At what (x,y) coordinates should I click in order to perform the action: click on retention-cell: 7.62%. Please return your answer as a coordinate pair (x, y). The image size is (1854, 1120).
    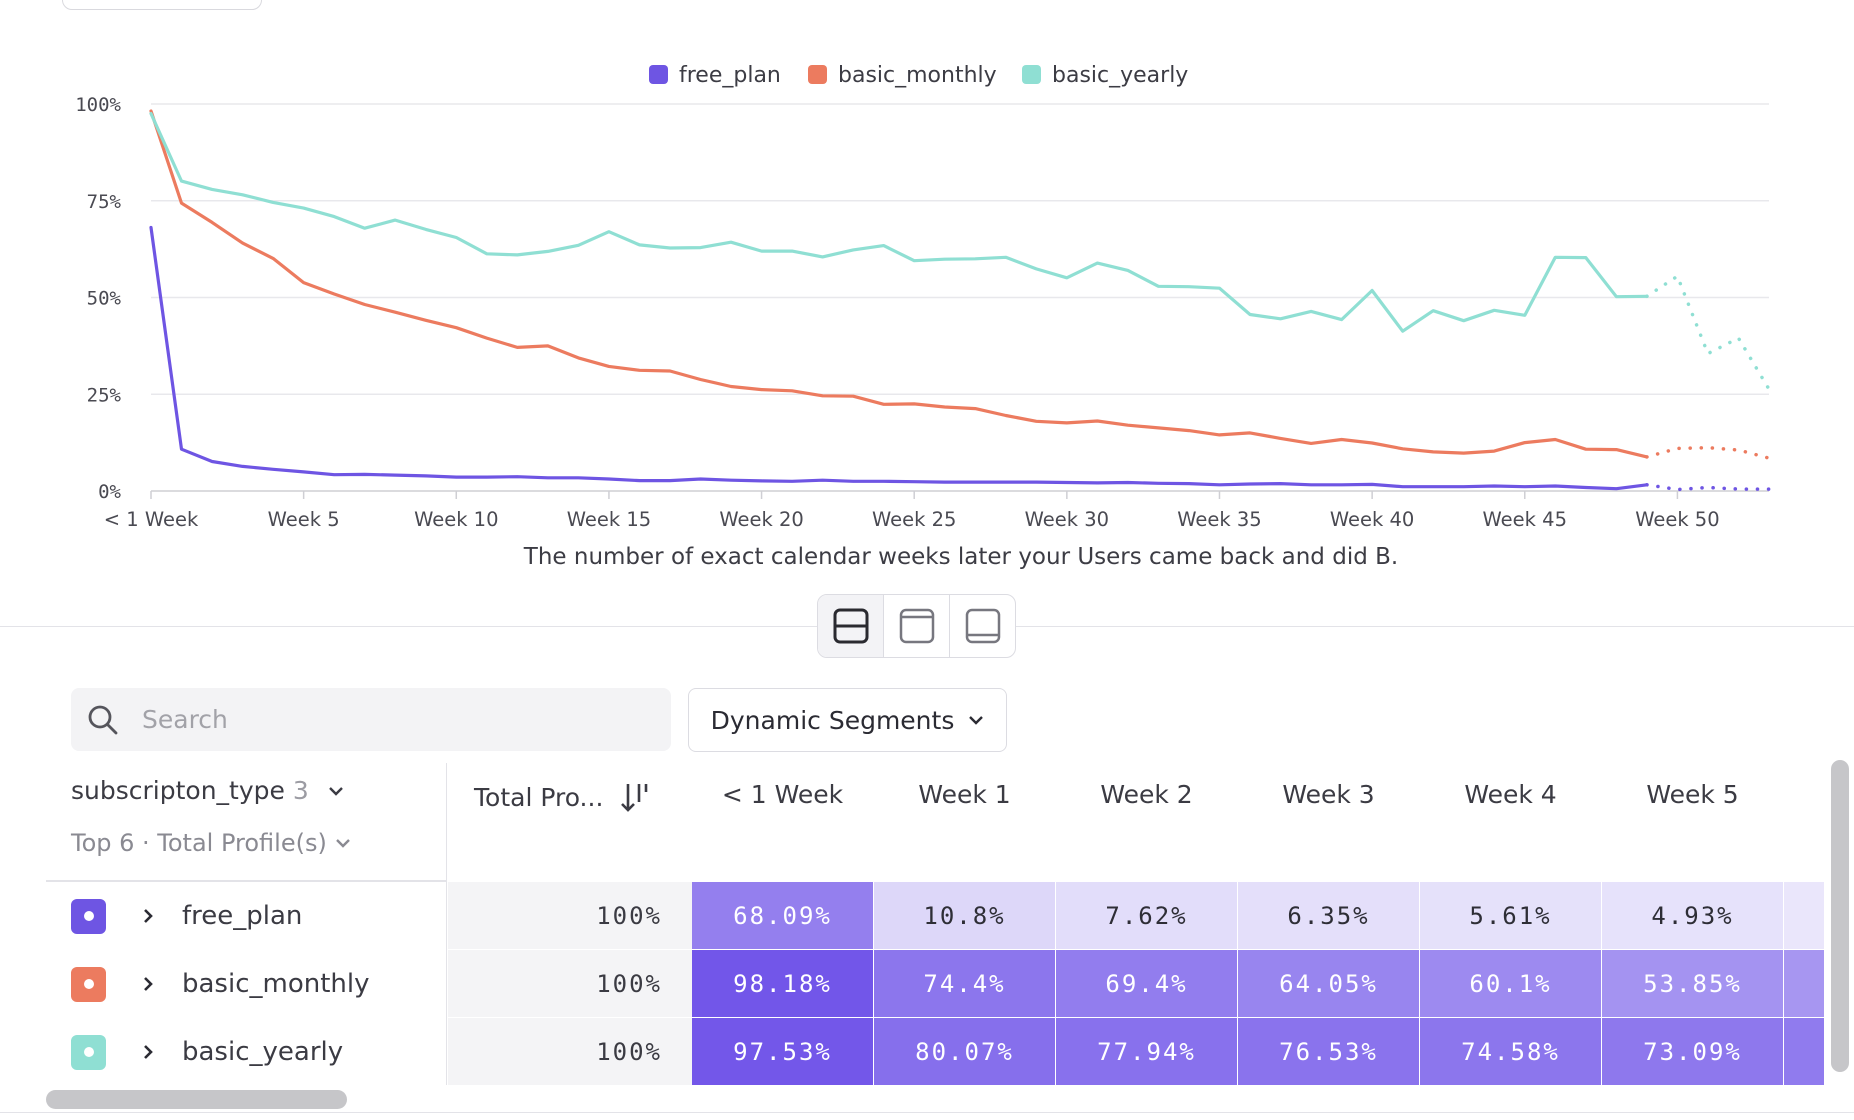
    Looking at the image, I should click on (1146, 915).